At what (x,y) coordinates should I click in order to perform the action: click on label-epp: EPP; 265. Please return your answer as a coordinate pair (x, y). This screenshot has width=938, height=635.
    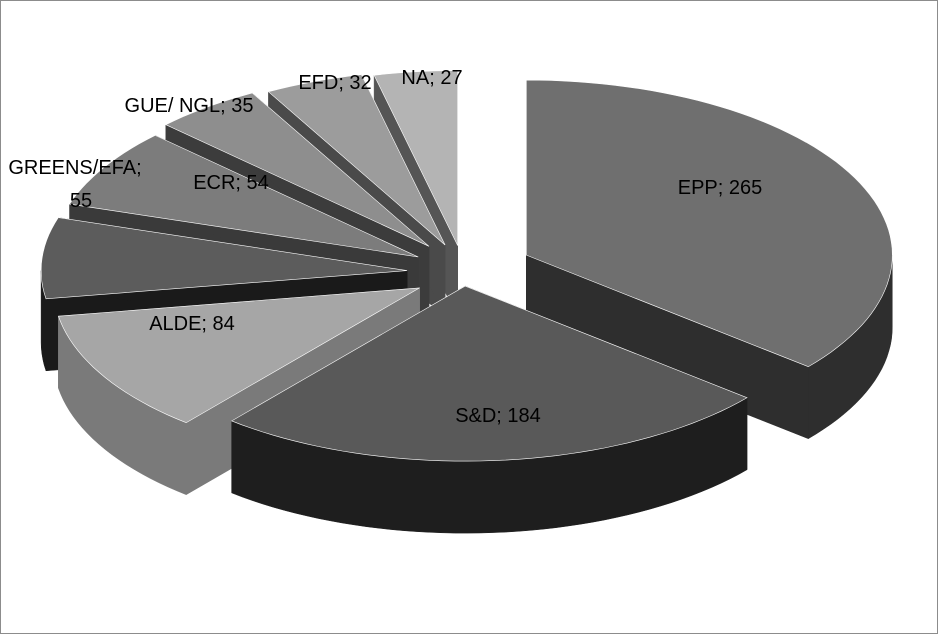
    Looking at the image, I should click on (720, 188).